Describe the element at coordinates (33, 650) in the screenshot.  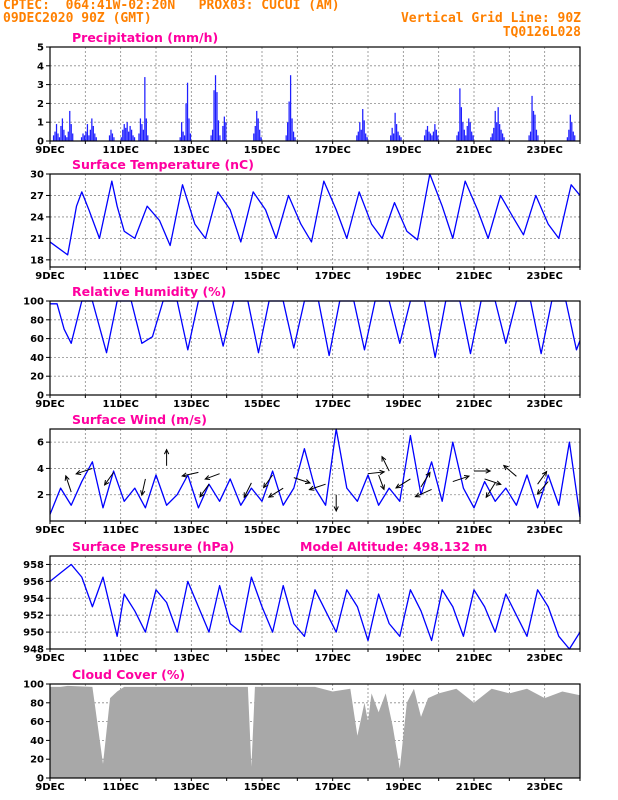
I see `pressure-ytick-label: 948` at that location.